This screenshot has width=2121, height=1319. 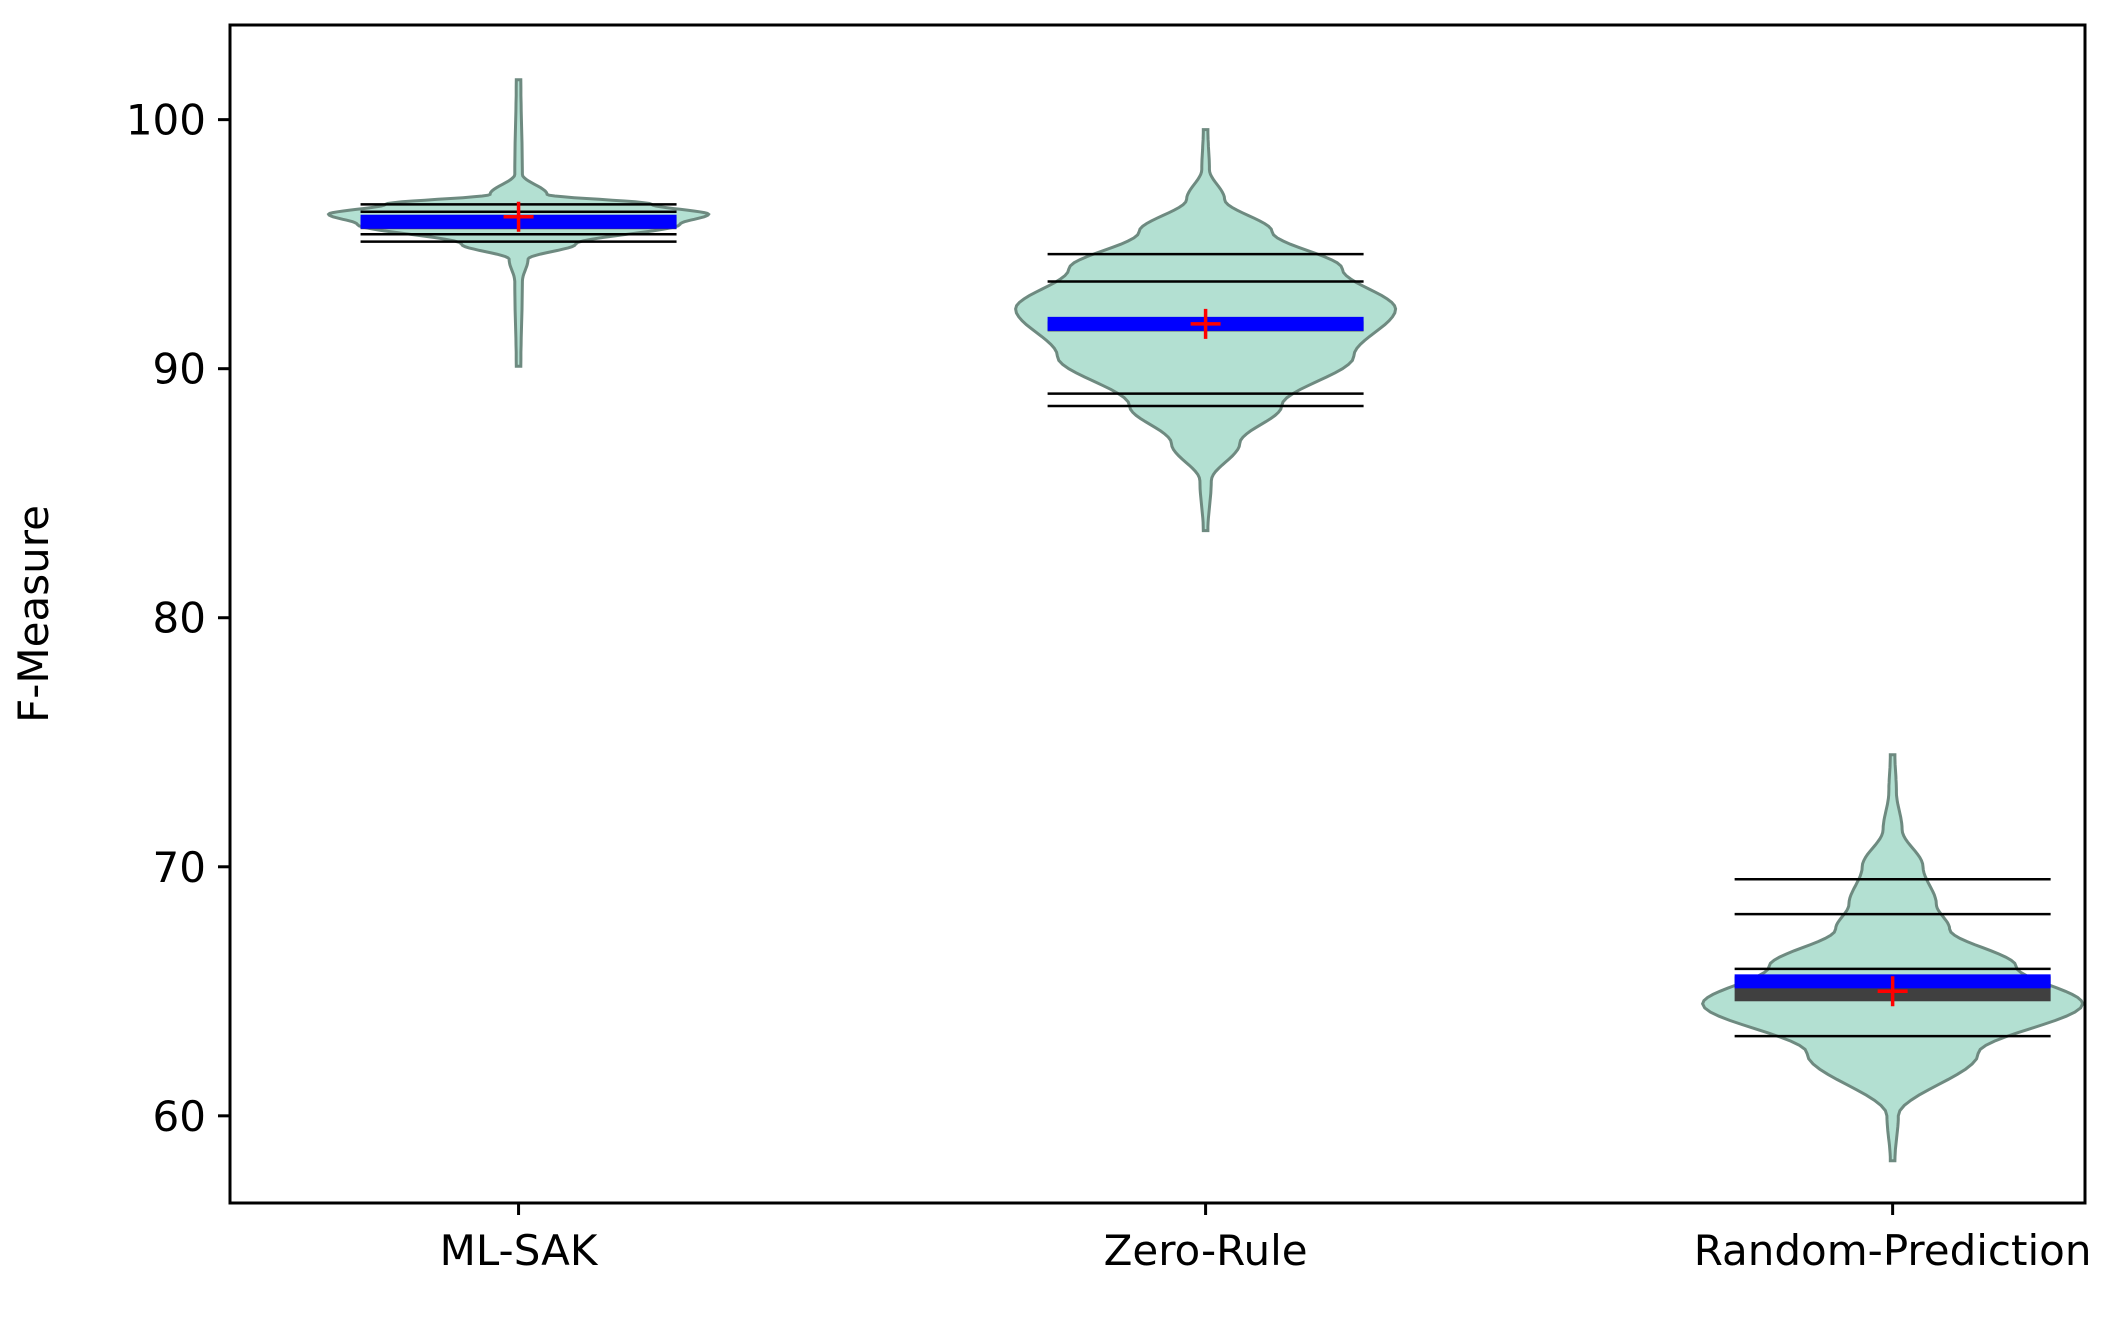 I want to click on y-tick-label: 80, so click(x=179, y=618).